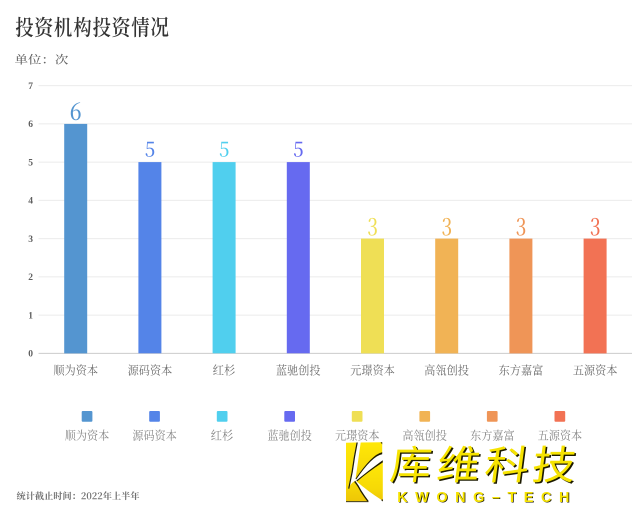  What do you see at coordinates (30, 125) in the screenshot?
I see `svg-text: 6` at bounding box center [30, 125].